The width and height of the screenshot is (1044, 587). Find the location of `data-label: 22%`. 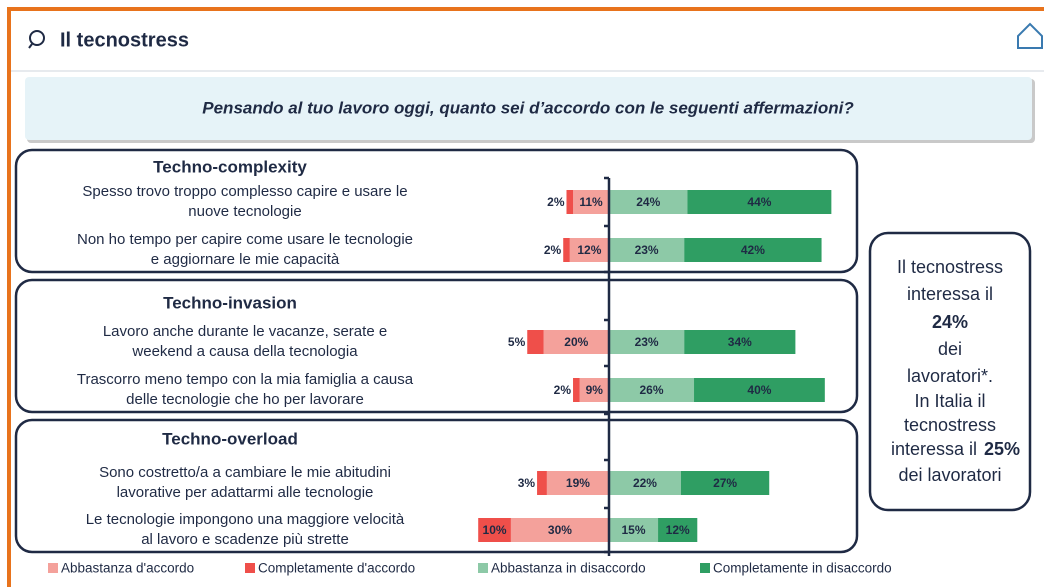

data-label: 22% is located at coordinates (645, 483).